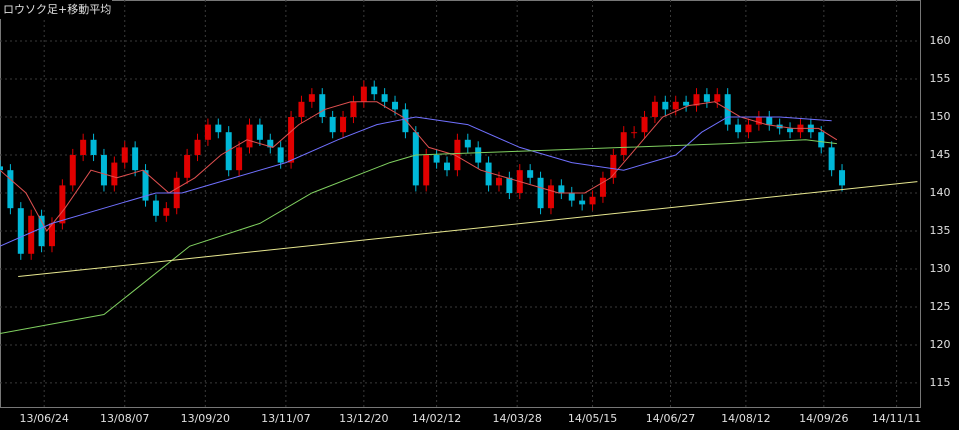 The image size is (959, 430). Describe the element at coordinates (670, 418) in the screenshot. I see `x-tick-label: 14/06/27` at that location.